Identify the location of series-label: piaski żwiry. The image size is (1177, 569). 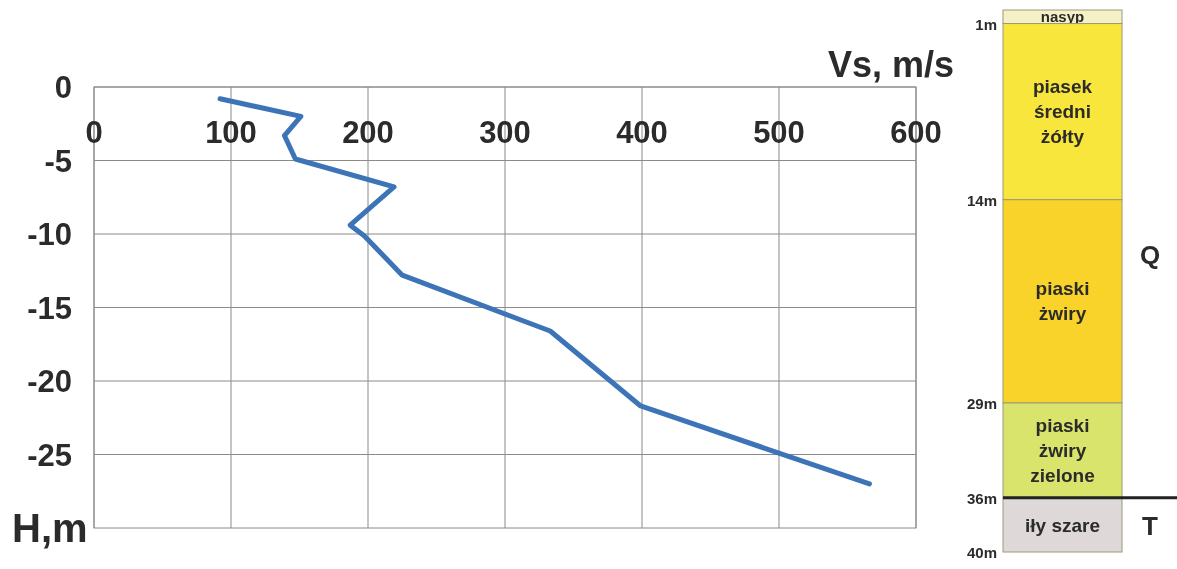
(1062, 301).